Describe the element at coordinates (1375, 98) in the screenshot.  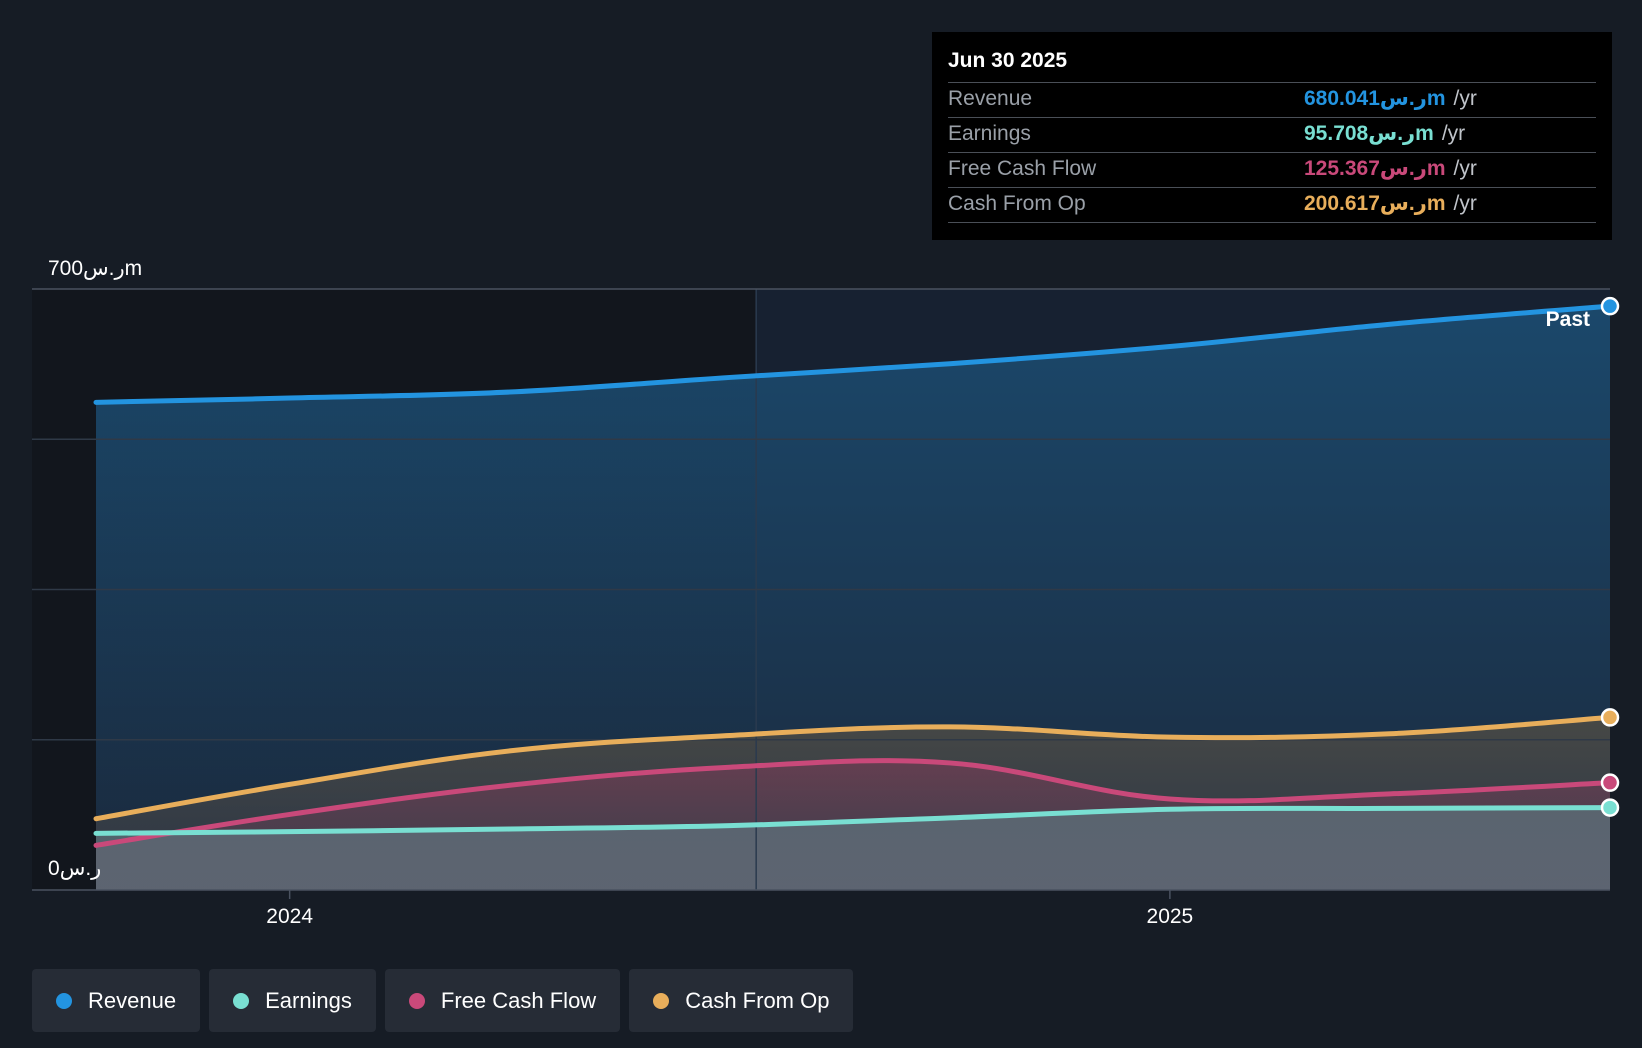
I see `tooltip-value: 680.041ر.سm` at that location.